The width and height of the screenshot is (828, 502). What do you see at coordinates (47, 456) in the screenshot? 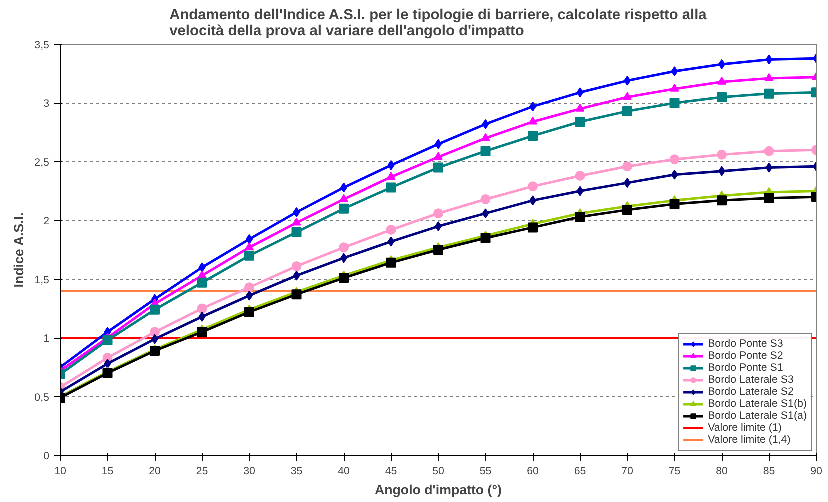
I see `y-tick-label: 0` at bounding box center [47, 456].